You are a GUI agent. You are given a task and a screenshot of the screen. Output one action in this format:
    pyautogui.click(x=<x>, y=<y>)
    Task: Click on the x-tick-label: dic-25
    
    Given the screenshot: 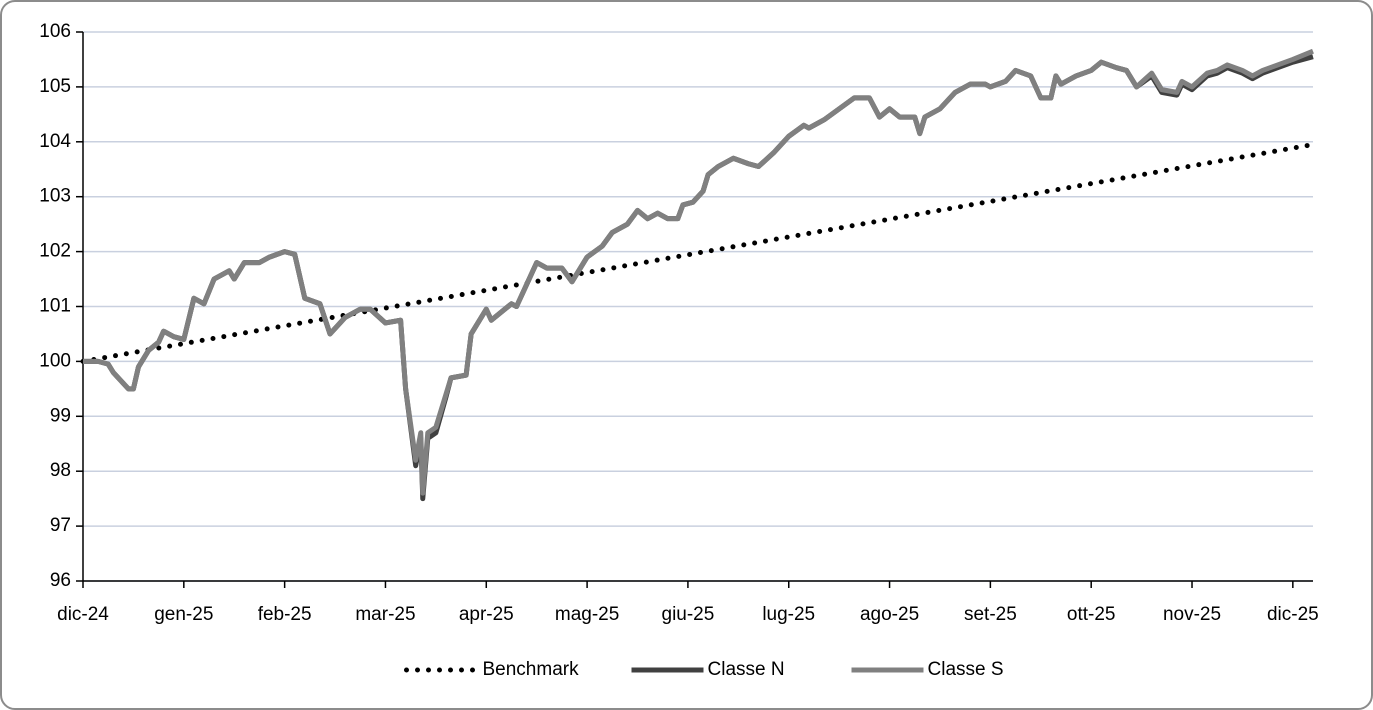 What is the action you would take?
    pyautogui.click(x=1293, y=614)
    